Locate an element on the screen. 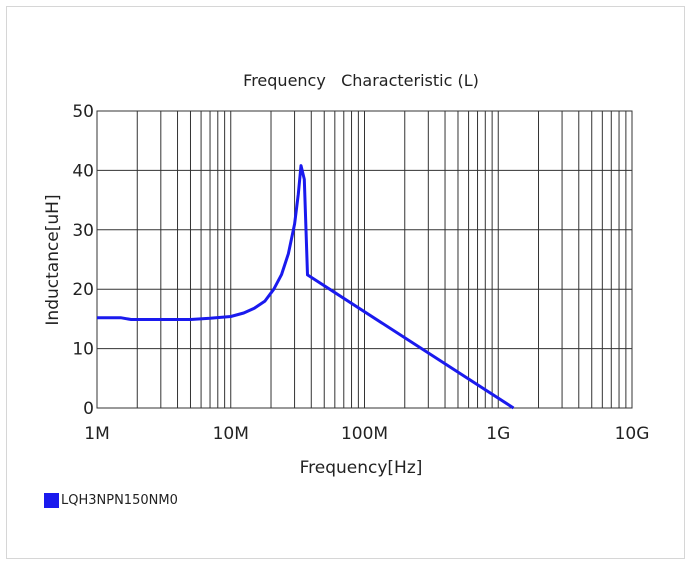 This screenshot has height=566, width=692. legend-swatch is located at coordinates (51, 500).